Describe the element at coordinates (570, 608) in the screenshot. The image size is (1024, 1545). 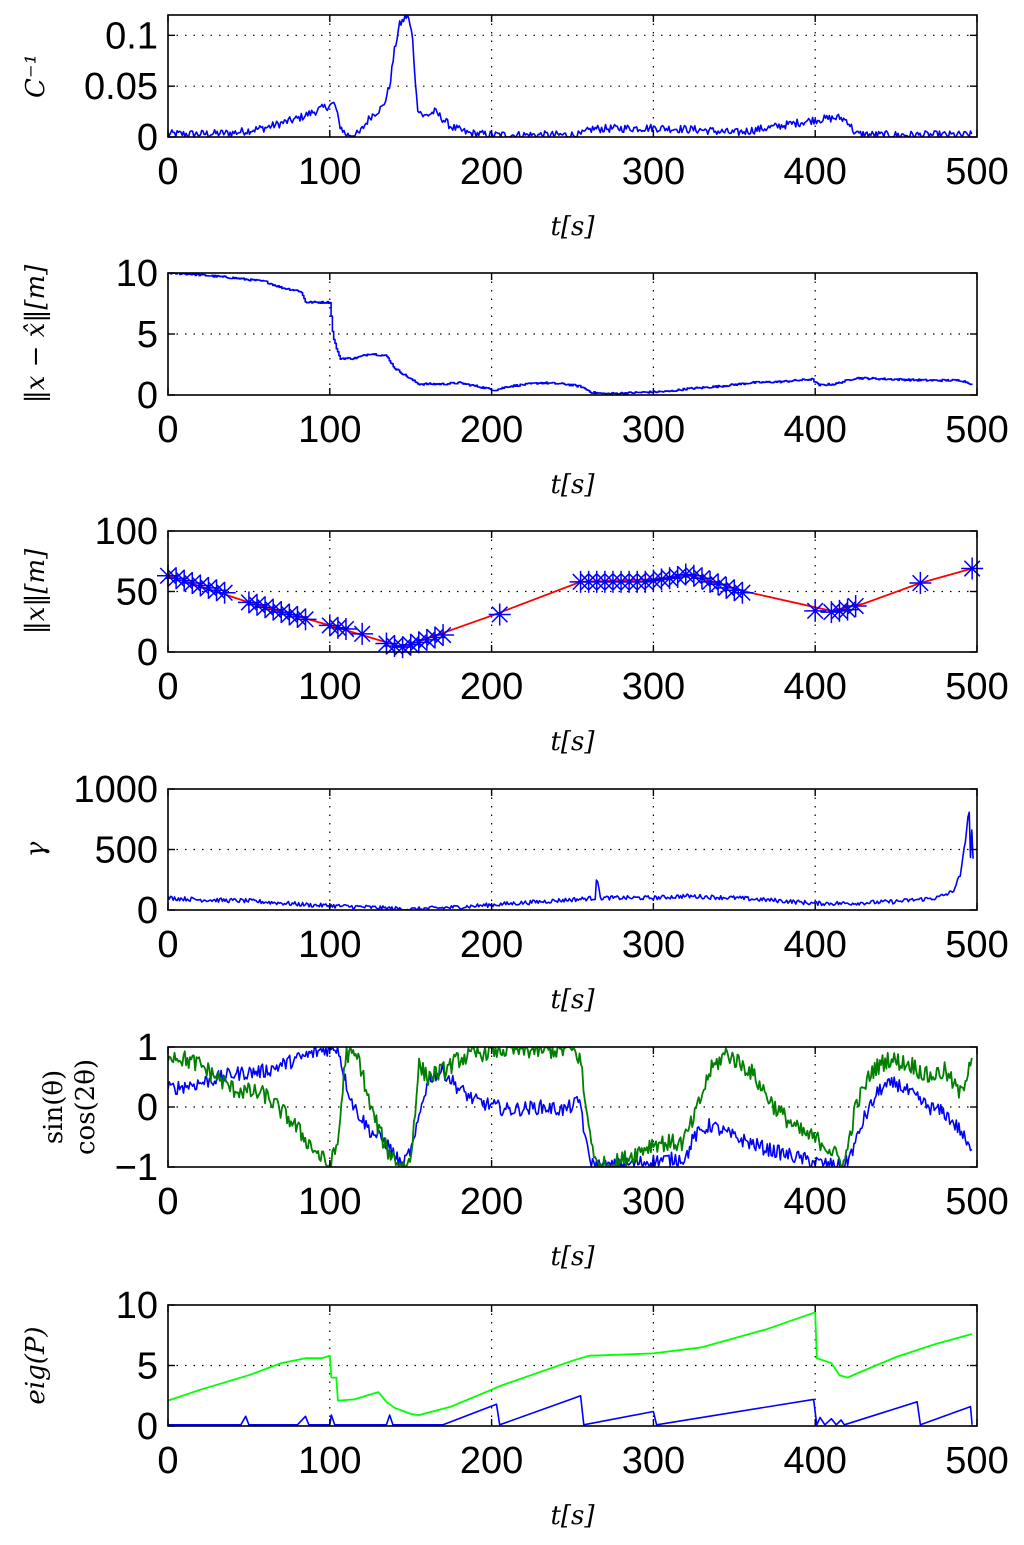
I see `marker-group` at that location.